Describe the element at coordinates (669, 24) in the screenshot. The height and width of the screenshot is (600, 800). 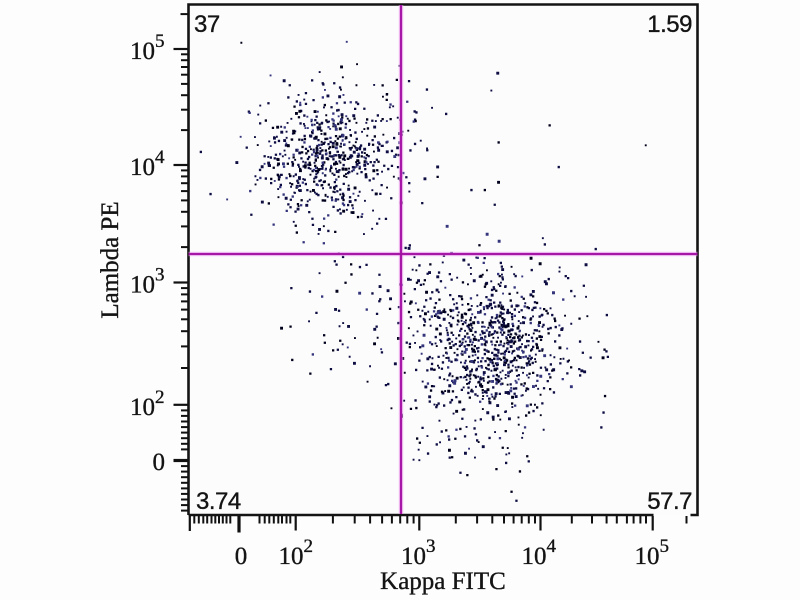
I see `svg-text: 1.59` at that location.